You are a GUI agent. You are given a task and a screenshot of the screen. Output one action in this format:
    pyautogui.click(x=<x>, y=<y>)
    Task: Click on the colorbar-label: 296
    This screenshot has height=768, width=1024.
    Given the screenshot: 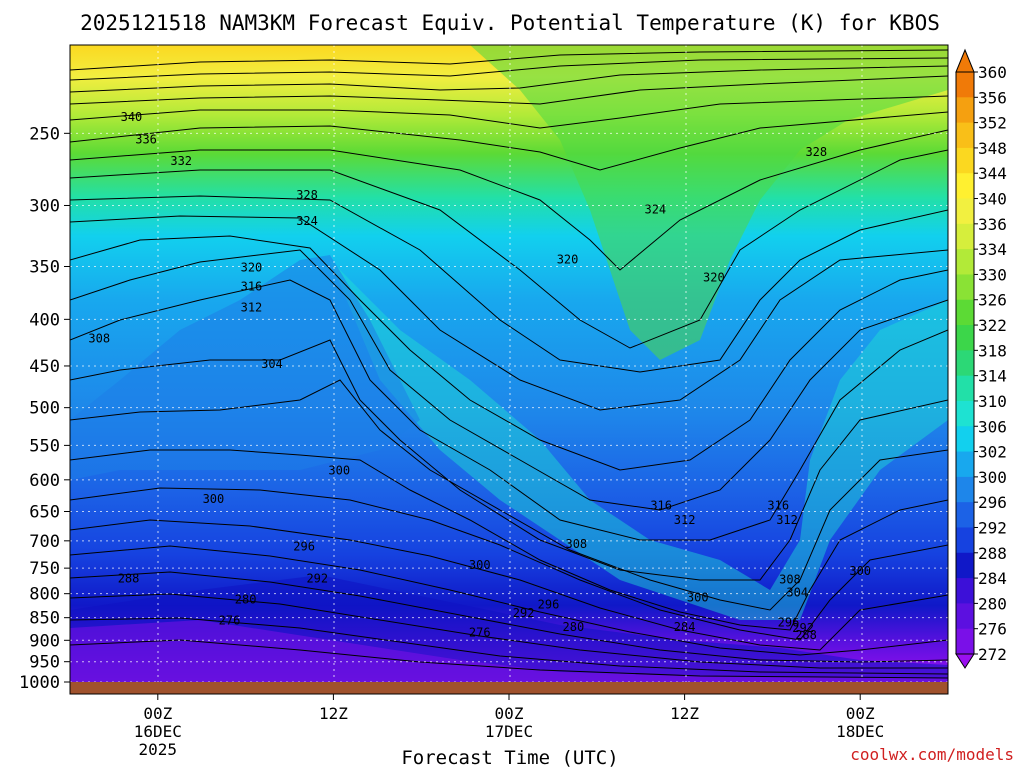 What is the action you would take?
    pyautogui.click(x=992, y=502)
    